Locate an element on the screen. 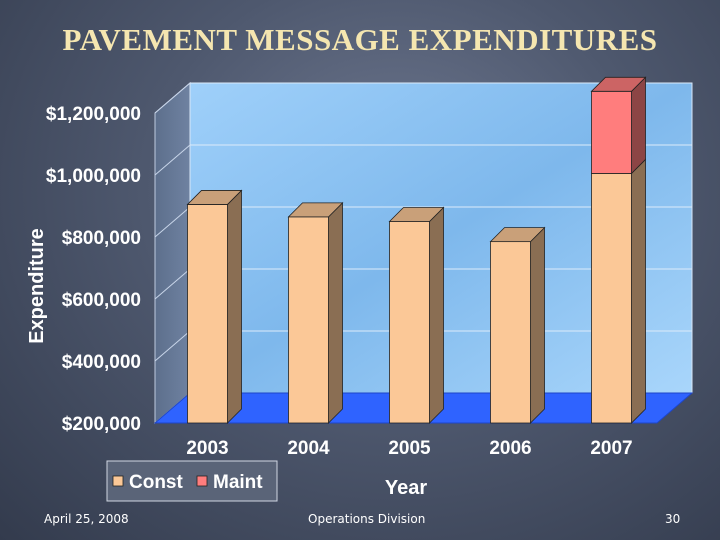 The width and height of the screenshot is (720, 540). legend: Const Maint is located at coordinates (192, 481).